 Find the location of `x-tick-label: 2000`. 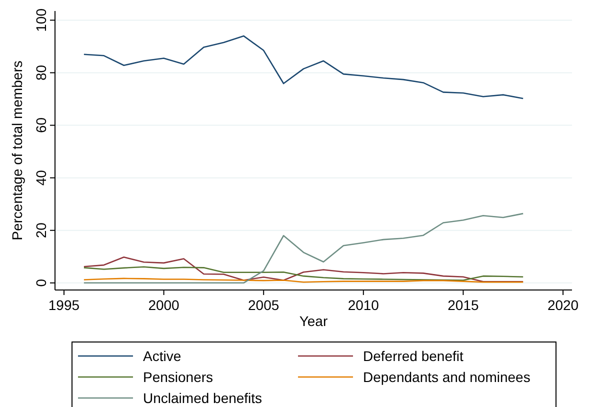

x-tick-label: 2000 is located at coordinates (164, 305).